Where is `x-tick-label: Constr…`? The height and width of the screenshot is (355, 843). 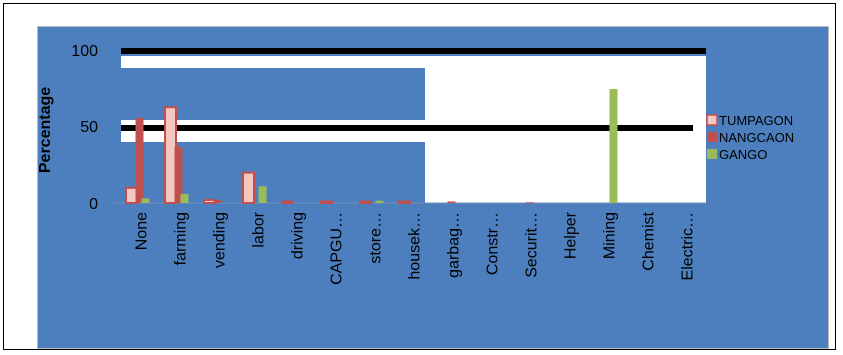
x-tick-label: Constr… is located at coordinates (493, 243).